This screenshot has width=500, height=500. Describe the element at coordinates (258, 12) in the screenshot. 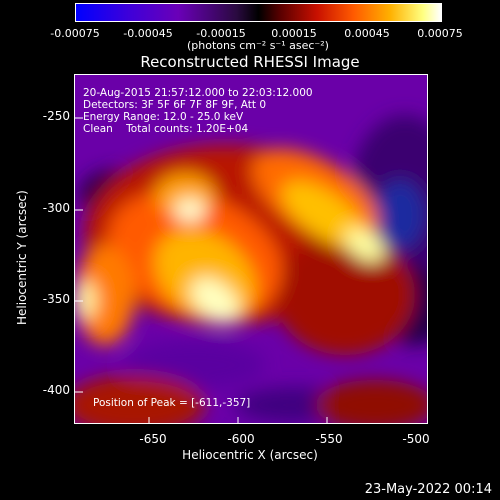

I see `colorbar` at that location.